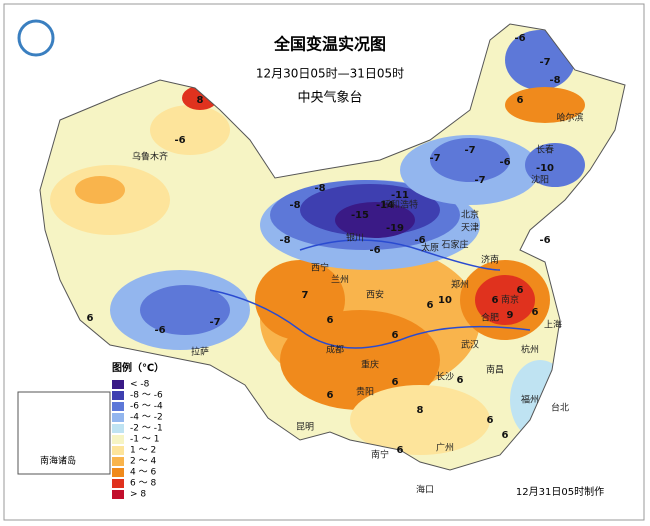 The width and height of the screenshot is (650, 526). Describe the element at coordinates (400, 205) in the screenshot. I see `city-label: 呼和浩特` at that location.